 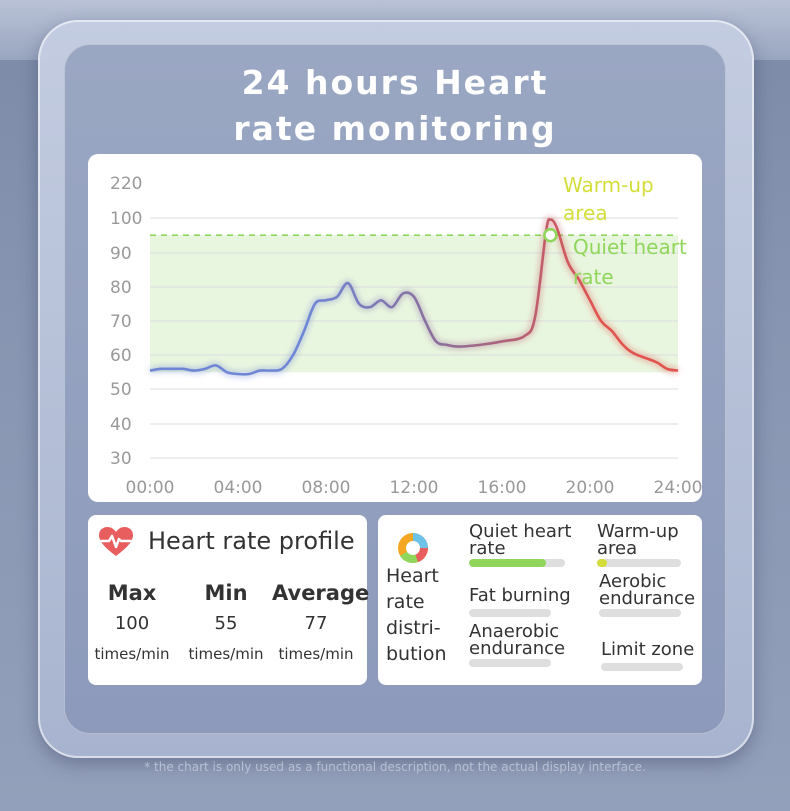 I want to click on zone-name: Aerobic endurance, so click(x=649, y=590).